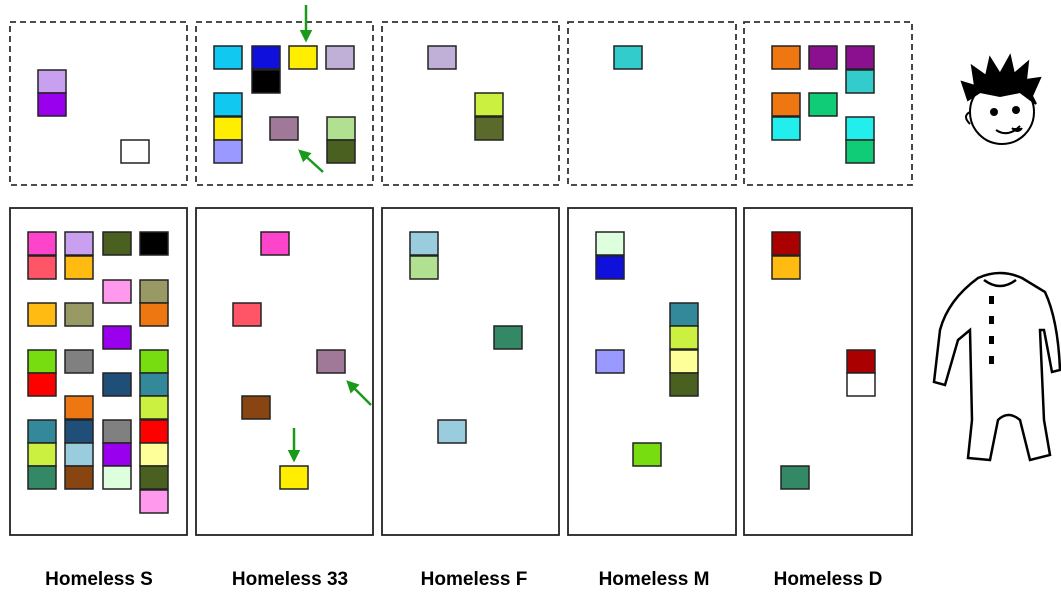  What do you see at coordinates (290, 579) in the screenshot?
I see `panel-label: Homeless 33` at bounding box center [290, 579].